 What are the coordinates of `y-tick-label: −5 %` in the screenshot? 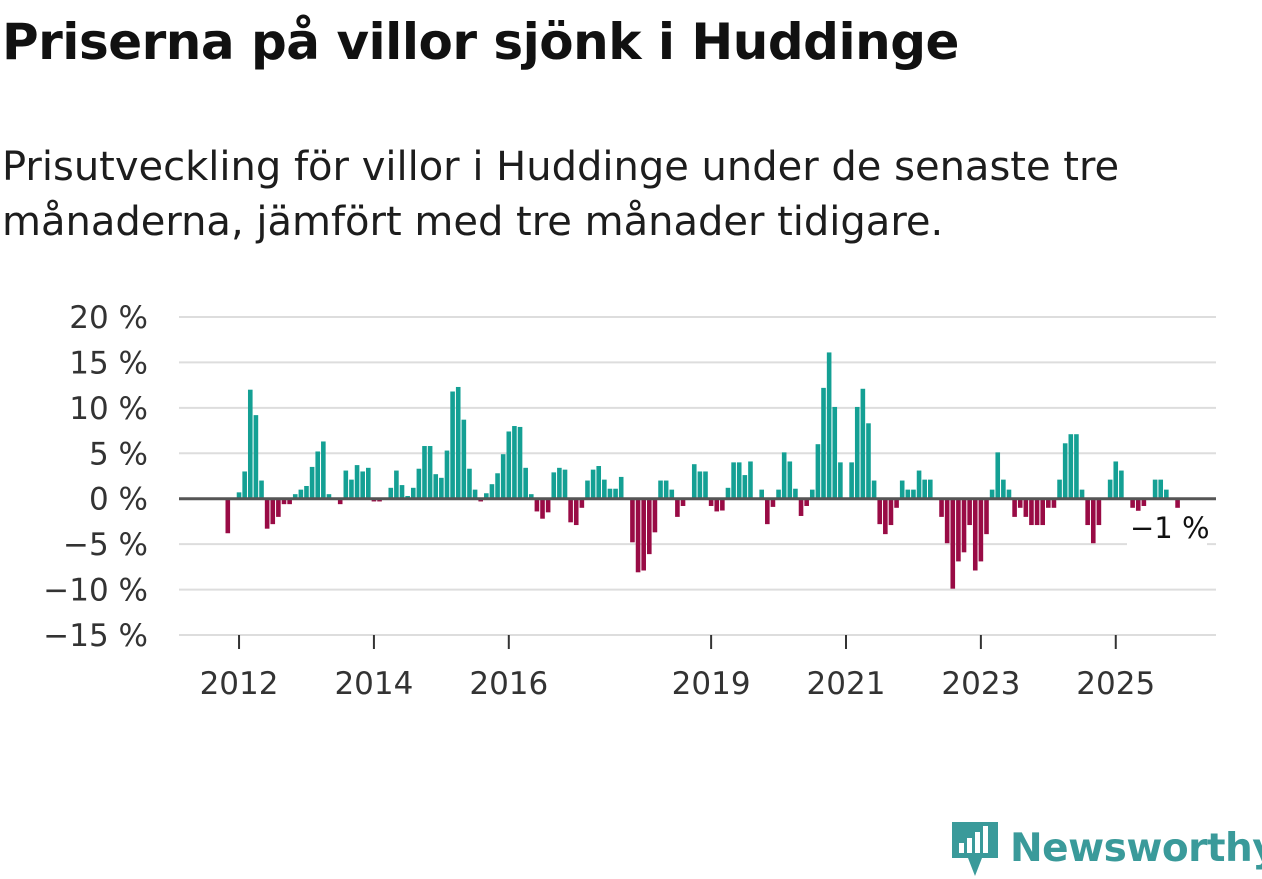 It's located at (105, 545).